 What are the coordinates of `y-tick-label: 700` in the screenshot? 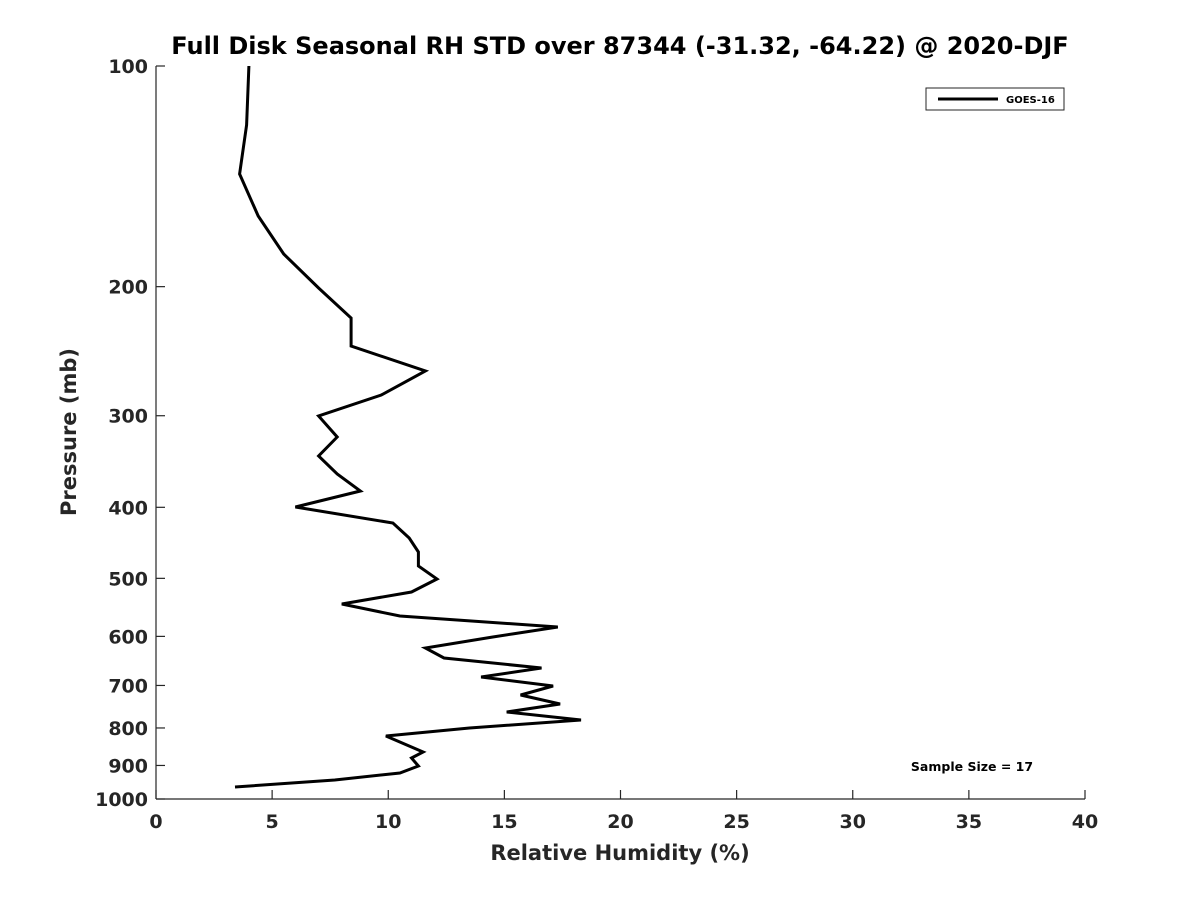 It's located at (128, 686).